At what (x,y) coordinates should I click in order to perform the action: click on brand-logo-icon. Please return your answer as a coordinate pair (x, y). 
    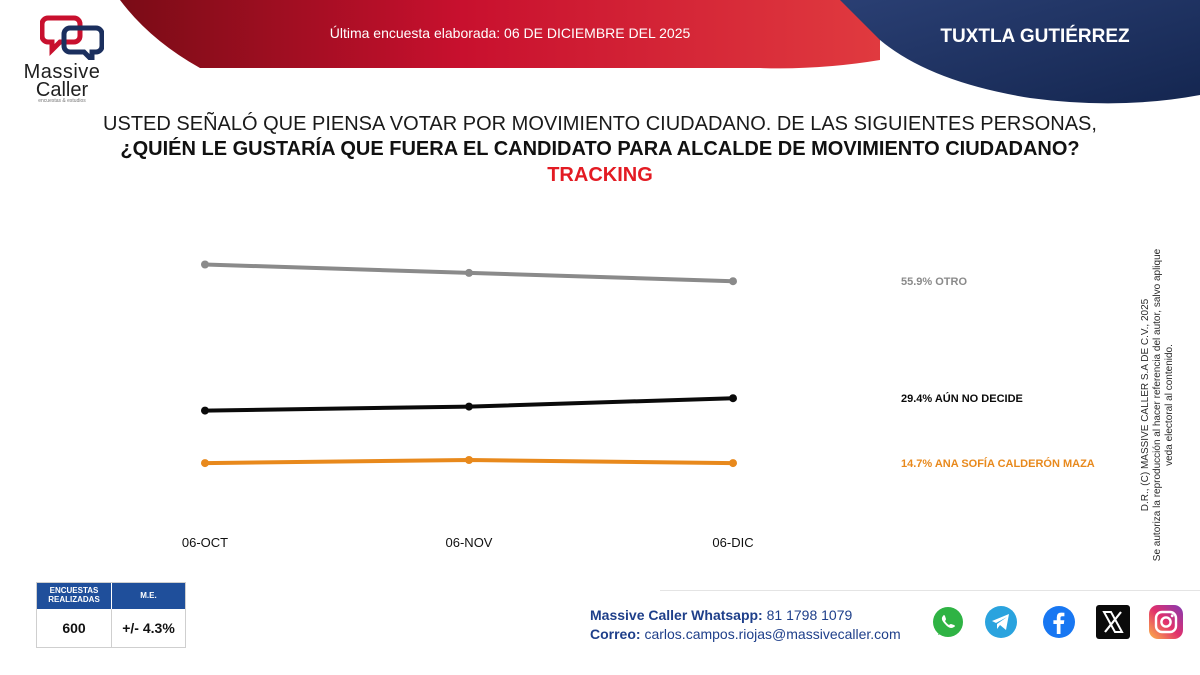
    Looking at the image, I should click on (72, 37).